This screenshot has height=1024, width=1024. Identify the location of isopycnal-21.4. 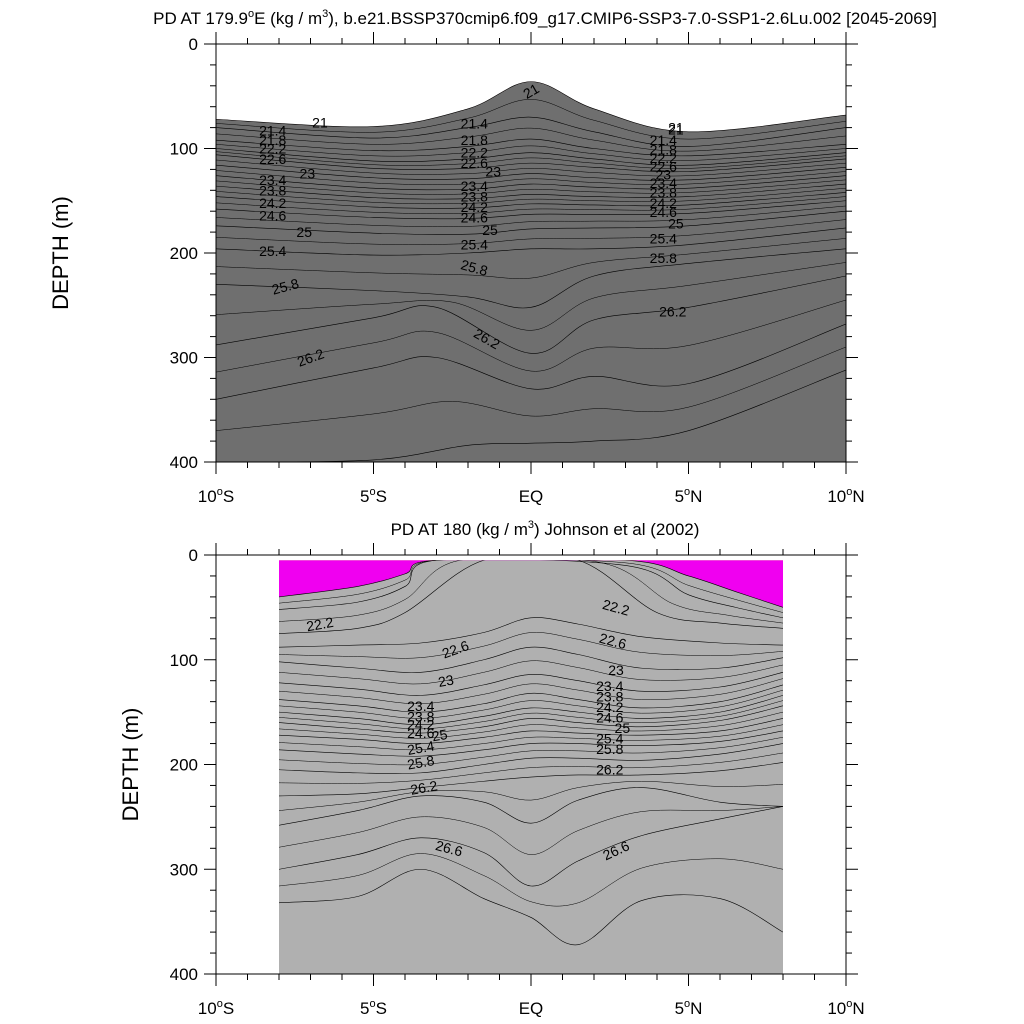
(531, 131).